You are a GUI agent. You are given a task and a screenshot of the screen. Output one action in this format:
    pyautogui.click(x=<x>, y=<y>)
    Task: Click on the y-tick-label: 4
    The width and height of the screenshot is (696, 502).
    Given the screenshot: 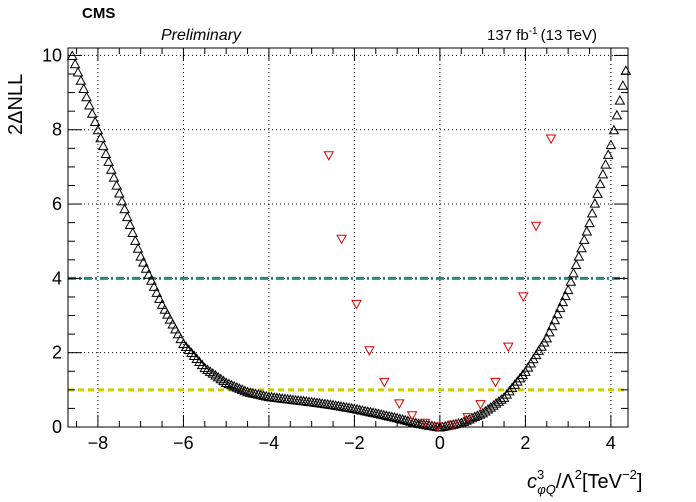 What is the action you would take?
    pyautogui.click(x=57, y=278)
    